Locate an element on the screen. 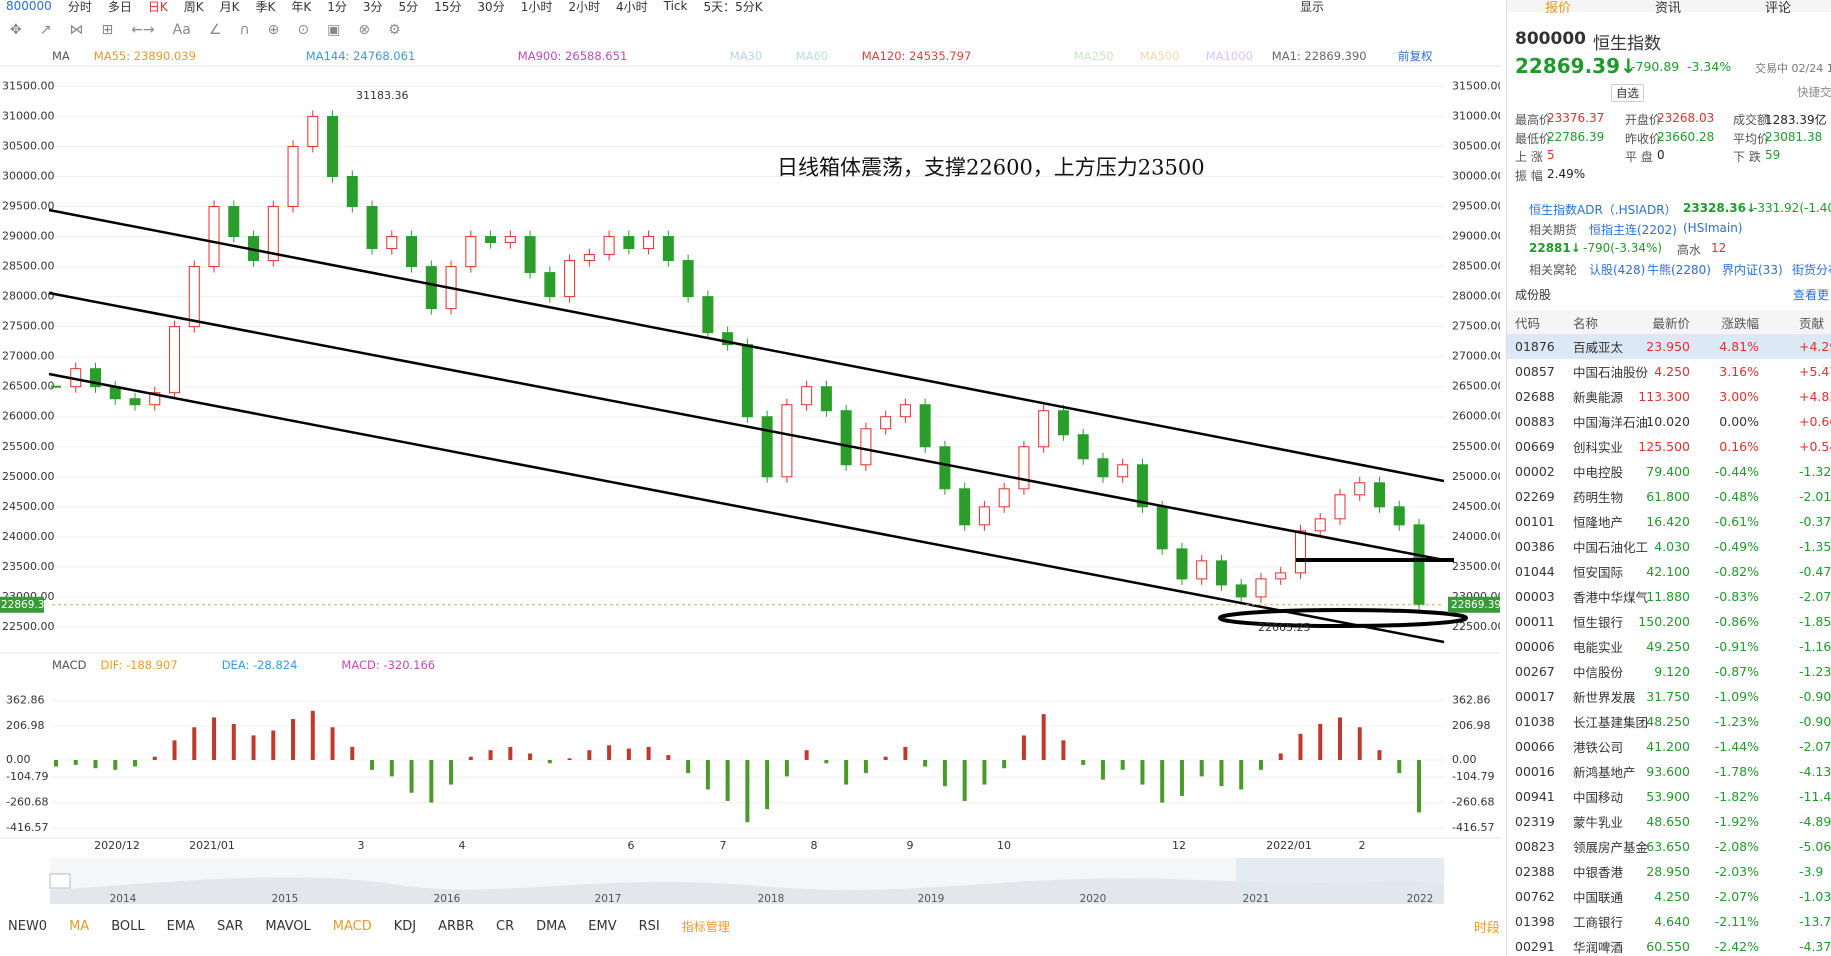  table-row: 00017 新世界发展 31.750 -1.09% -0.90 is located at coordinates (1669, 696).